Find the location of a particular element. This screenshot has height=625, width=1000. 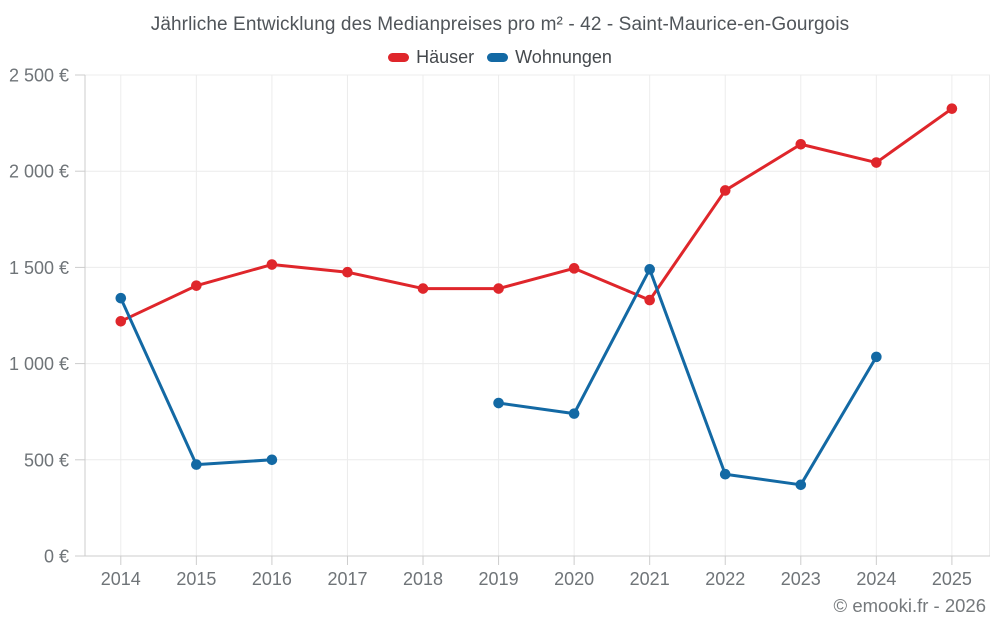

data-point-h-user-2025 is located at coordinates (952, 108).